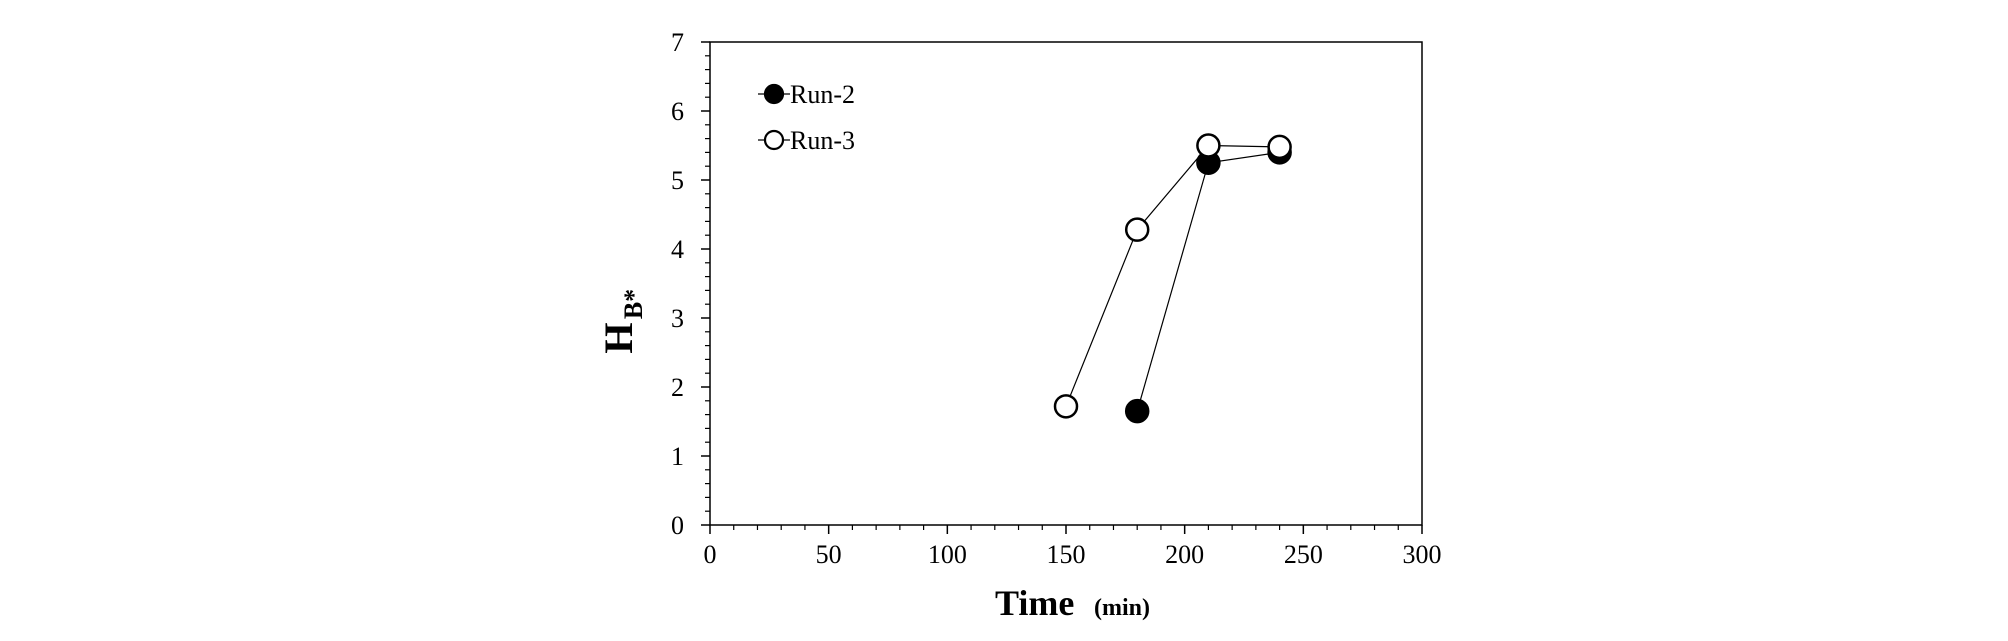  What do you see at coordinates (677, 111) in the screenshot?
I see `y-tick-label: 6` at bounding box center [677, 111].